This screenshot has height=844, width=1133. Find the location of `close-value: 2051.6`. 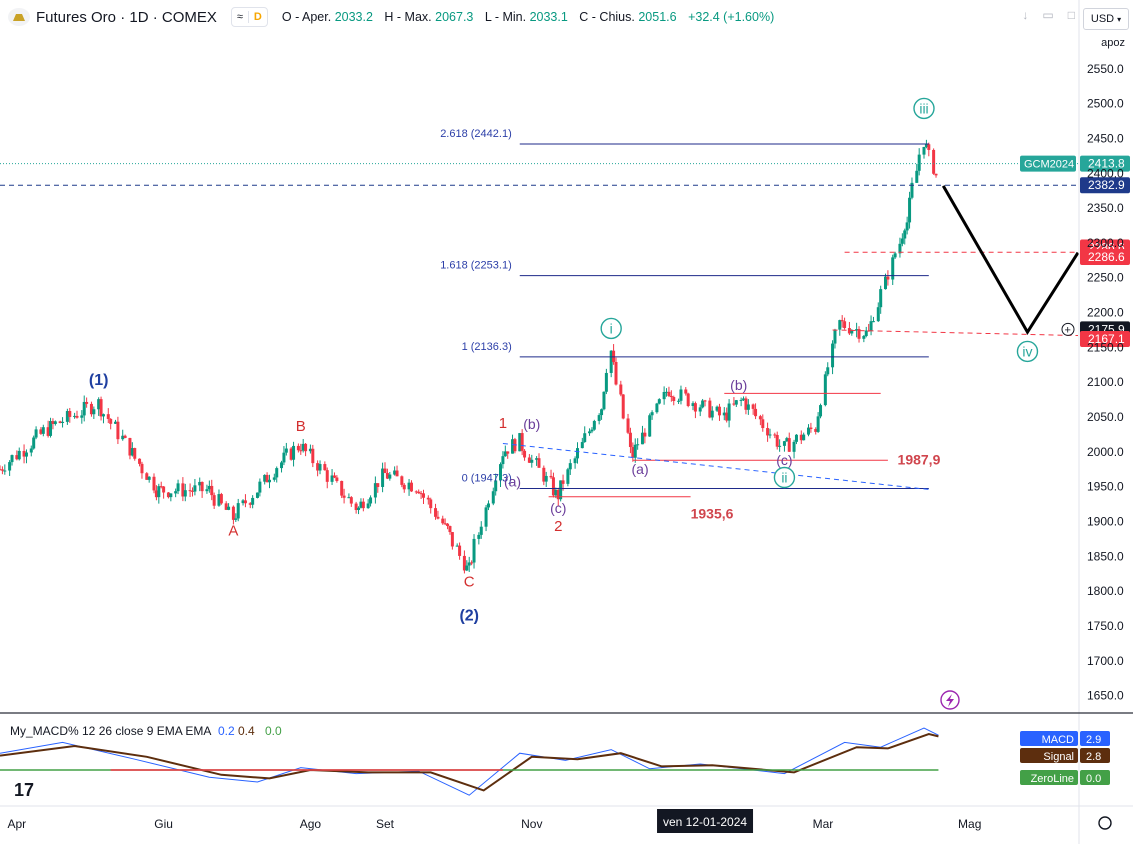

close-value: 2051.6 is located at coordinates (657, 17).